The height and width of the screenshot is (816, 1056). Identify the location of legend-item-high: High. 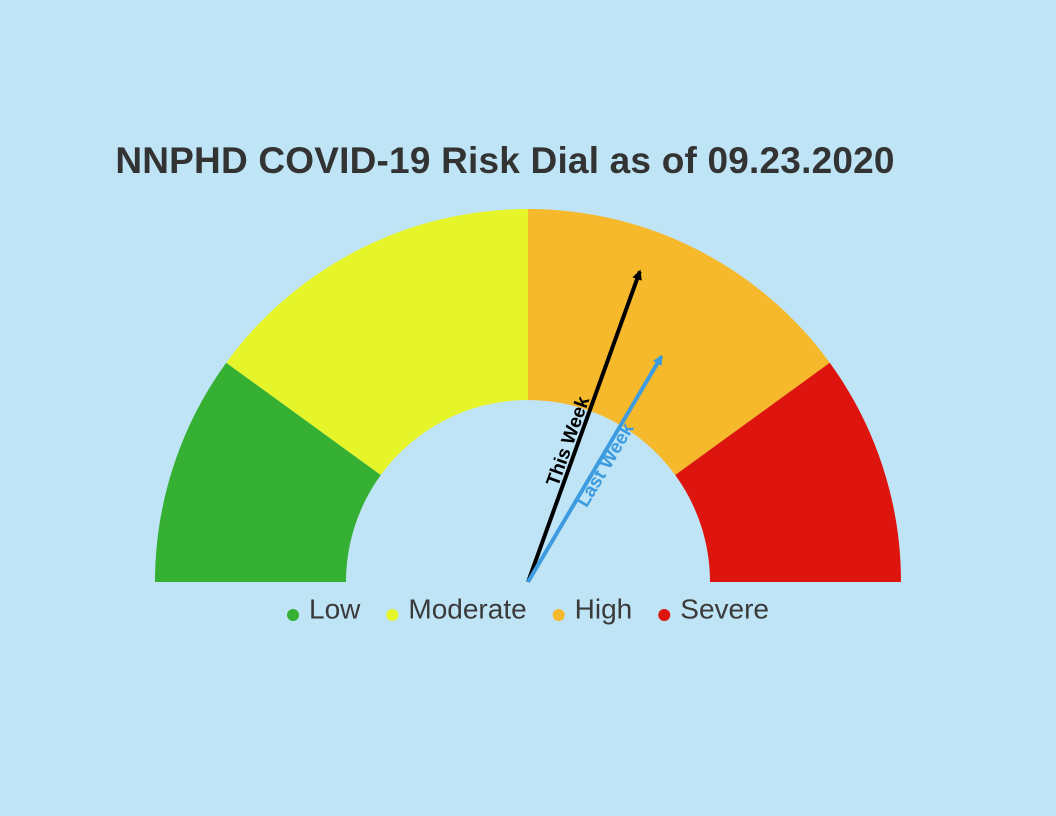
(592, 608).